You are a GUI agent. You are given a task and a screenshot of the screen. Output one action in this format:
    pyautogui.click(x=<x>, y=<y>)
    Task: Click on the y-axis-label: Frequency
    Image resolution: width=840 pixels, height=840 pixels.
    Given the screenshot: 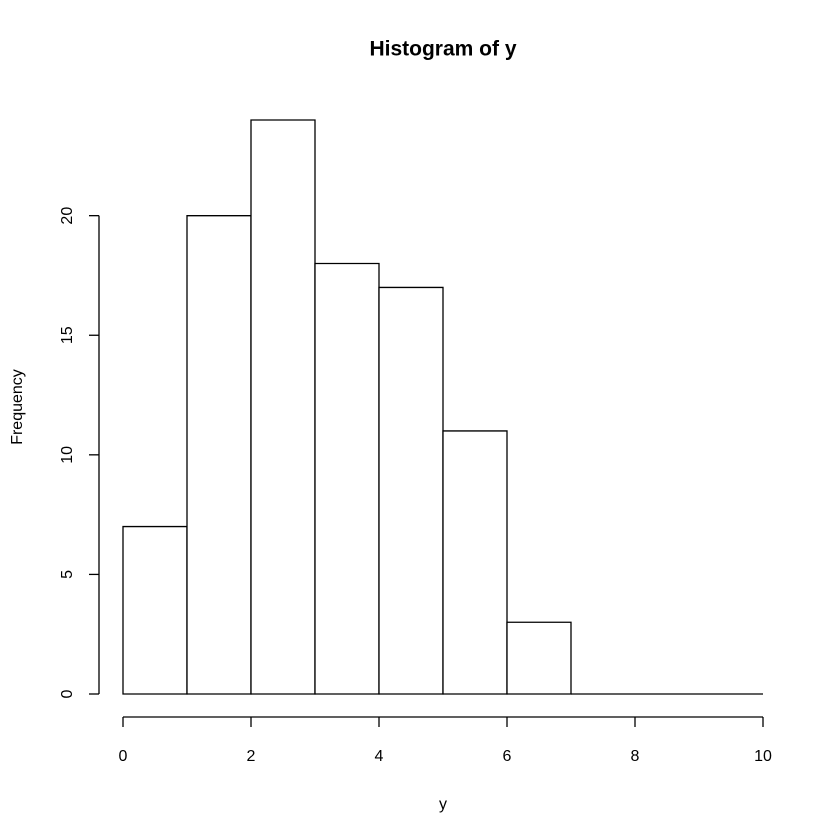 What is the action you would take?
    pyautogui.click(x=17, y=407)
    